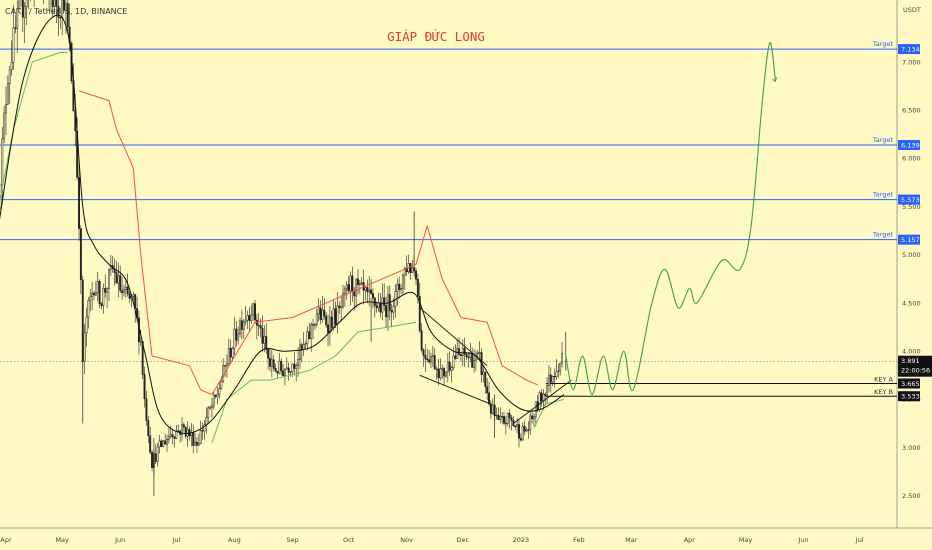 The image size is (932, 550). I want to click on supertrend-up-line, so click(549, 413).